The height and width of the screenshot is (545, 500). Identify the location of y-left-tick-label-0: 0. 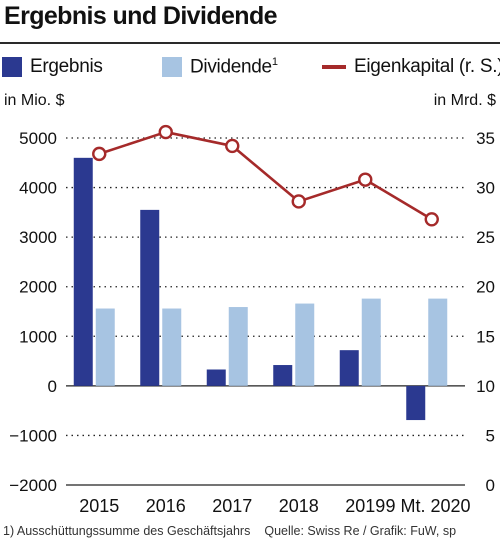
(52, 386).